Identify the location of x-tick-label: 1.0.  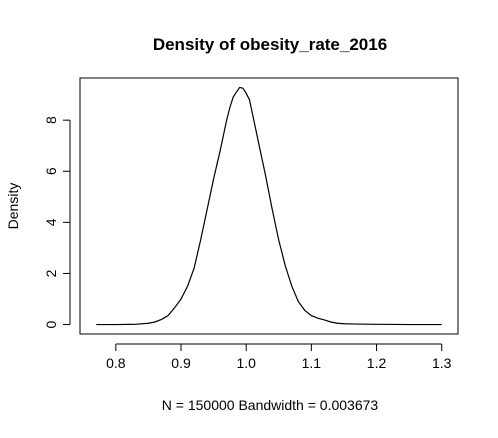
(246, 363).